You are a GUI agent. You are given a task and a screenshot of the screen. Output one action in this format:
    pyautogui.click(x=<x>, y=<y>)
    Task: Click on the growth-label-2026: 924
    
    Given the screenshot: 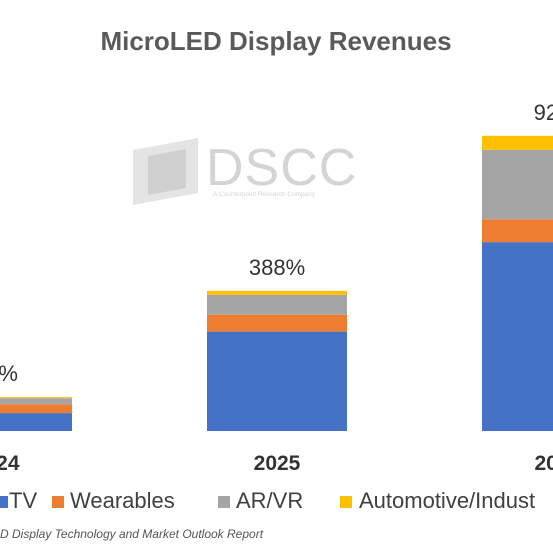 What is the action you would take?
    pyautogui.click(x=543, y=112)
    